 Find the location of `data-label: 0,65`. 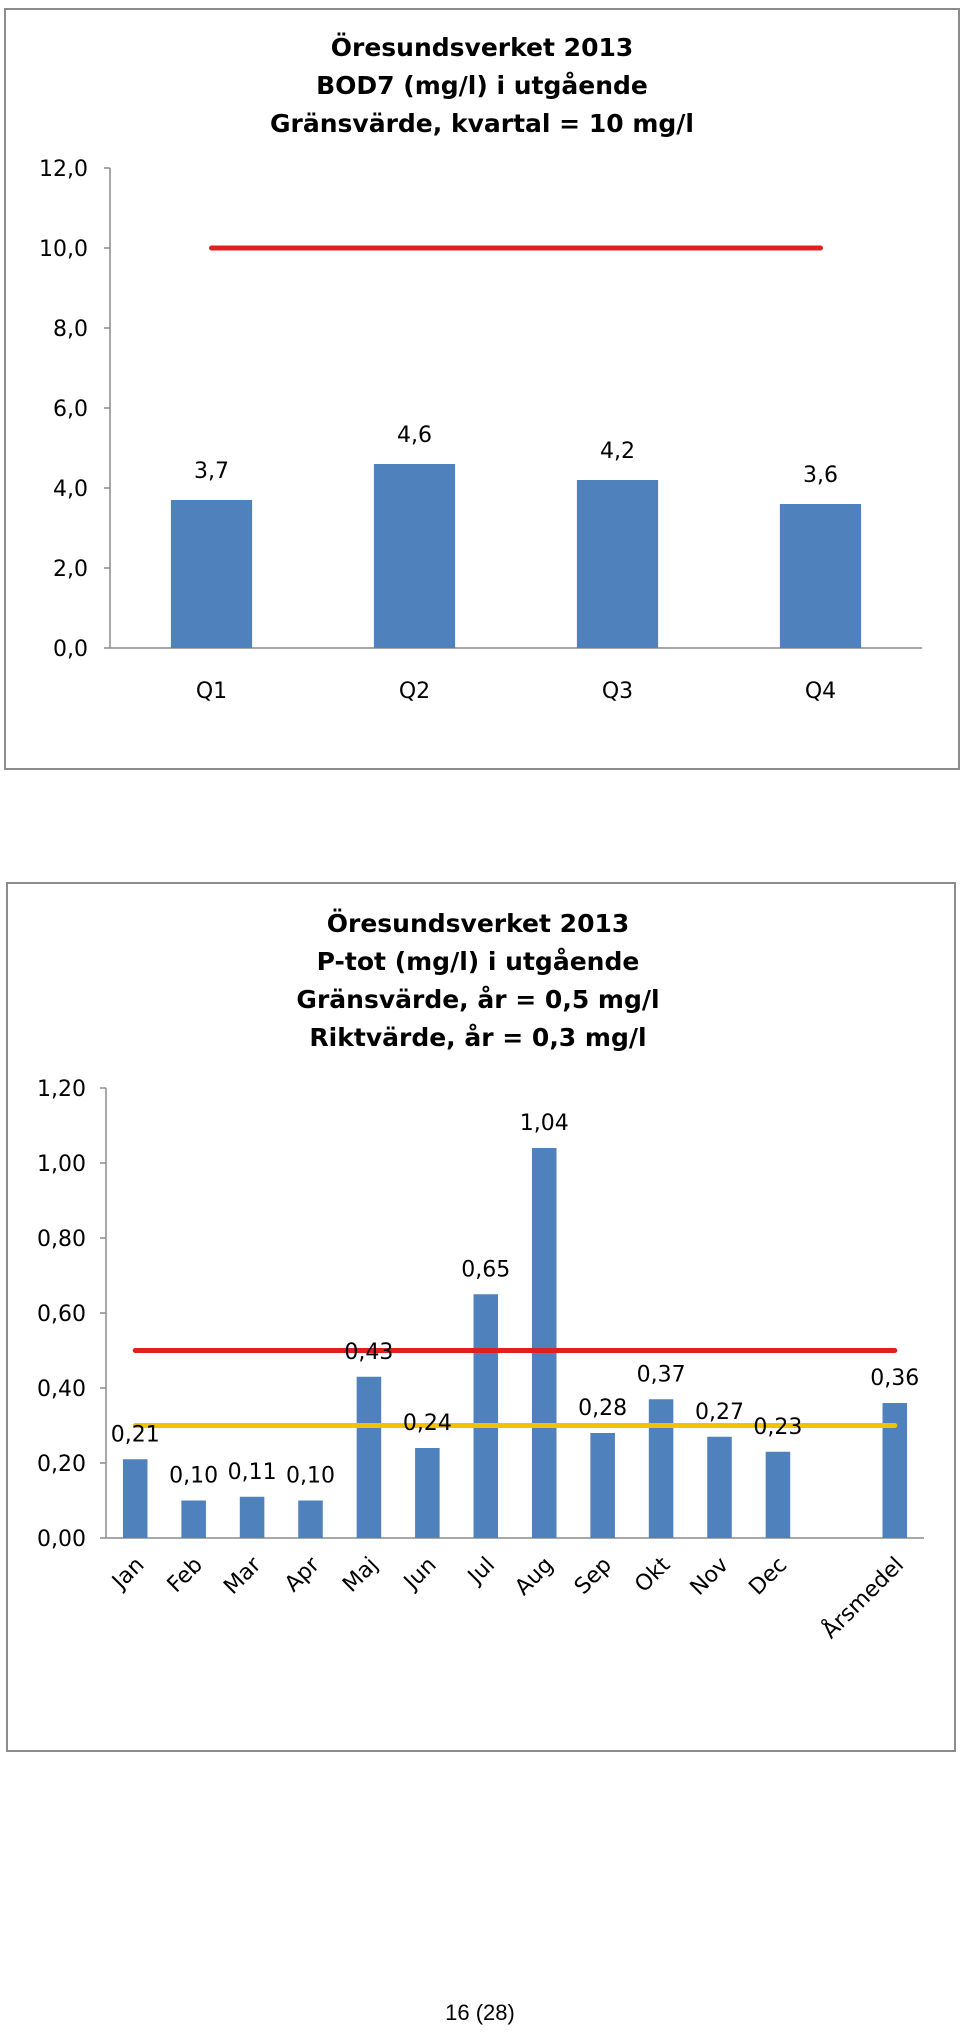

data-label: 0,65 is located at coordinates (485, 1269).